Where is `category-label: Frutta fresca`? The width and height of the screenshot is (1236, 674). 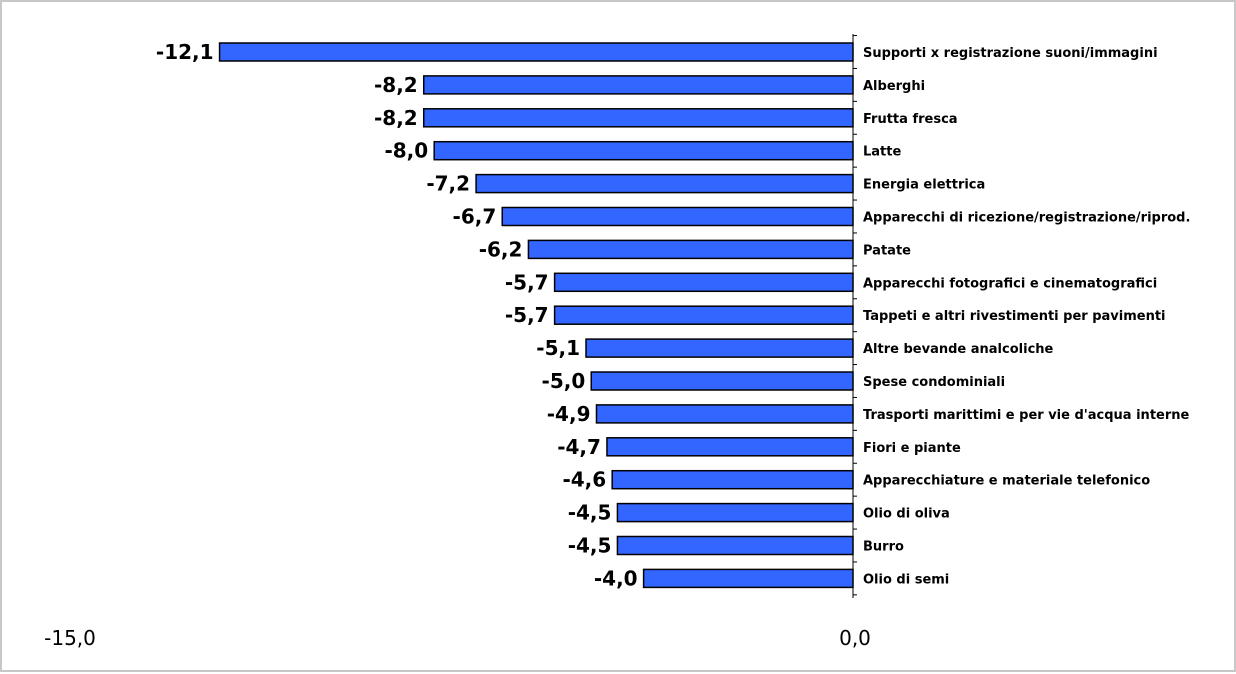 category-label: Frutta fresca is located at coordinates (910, 119).